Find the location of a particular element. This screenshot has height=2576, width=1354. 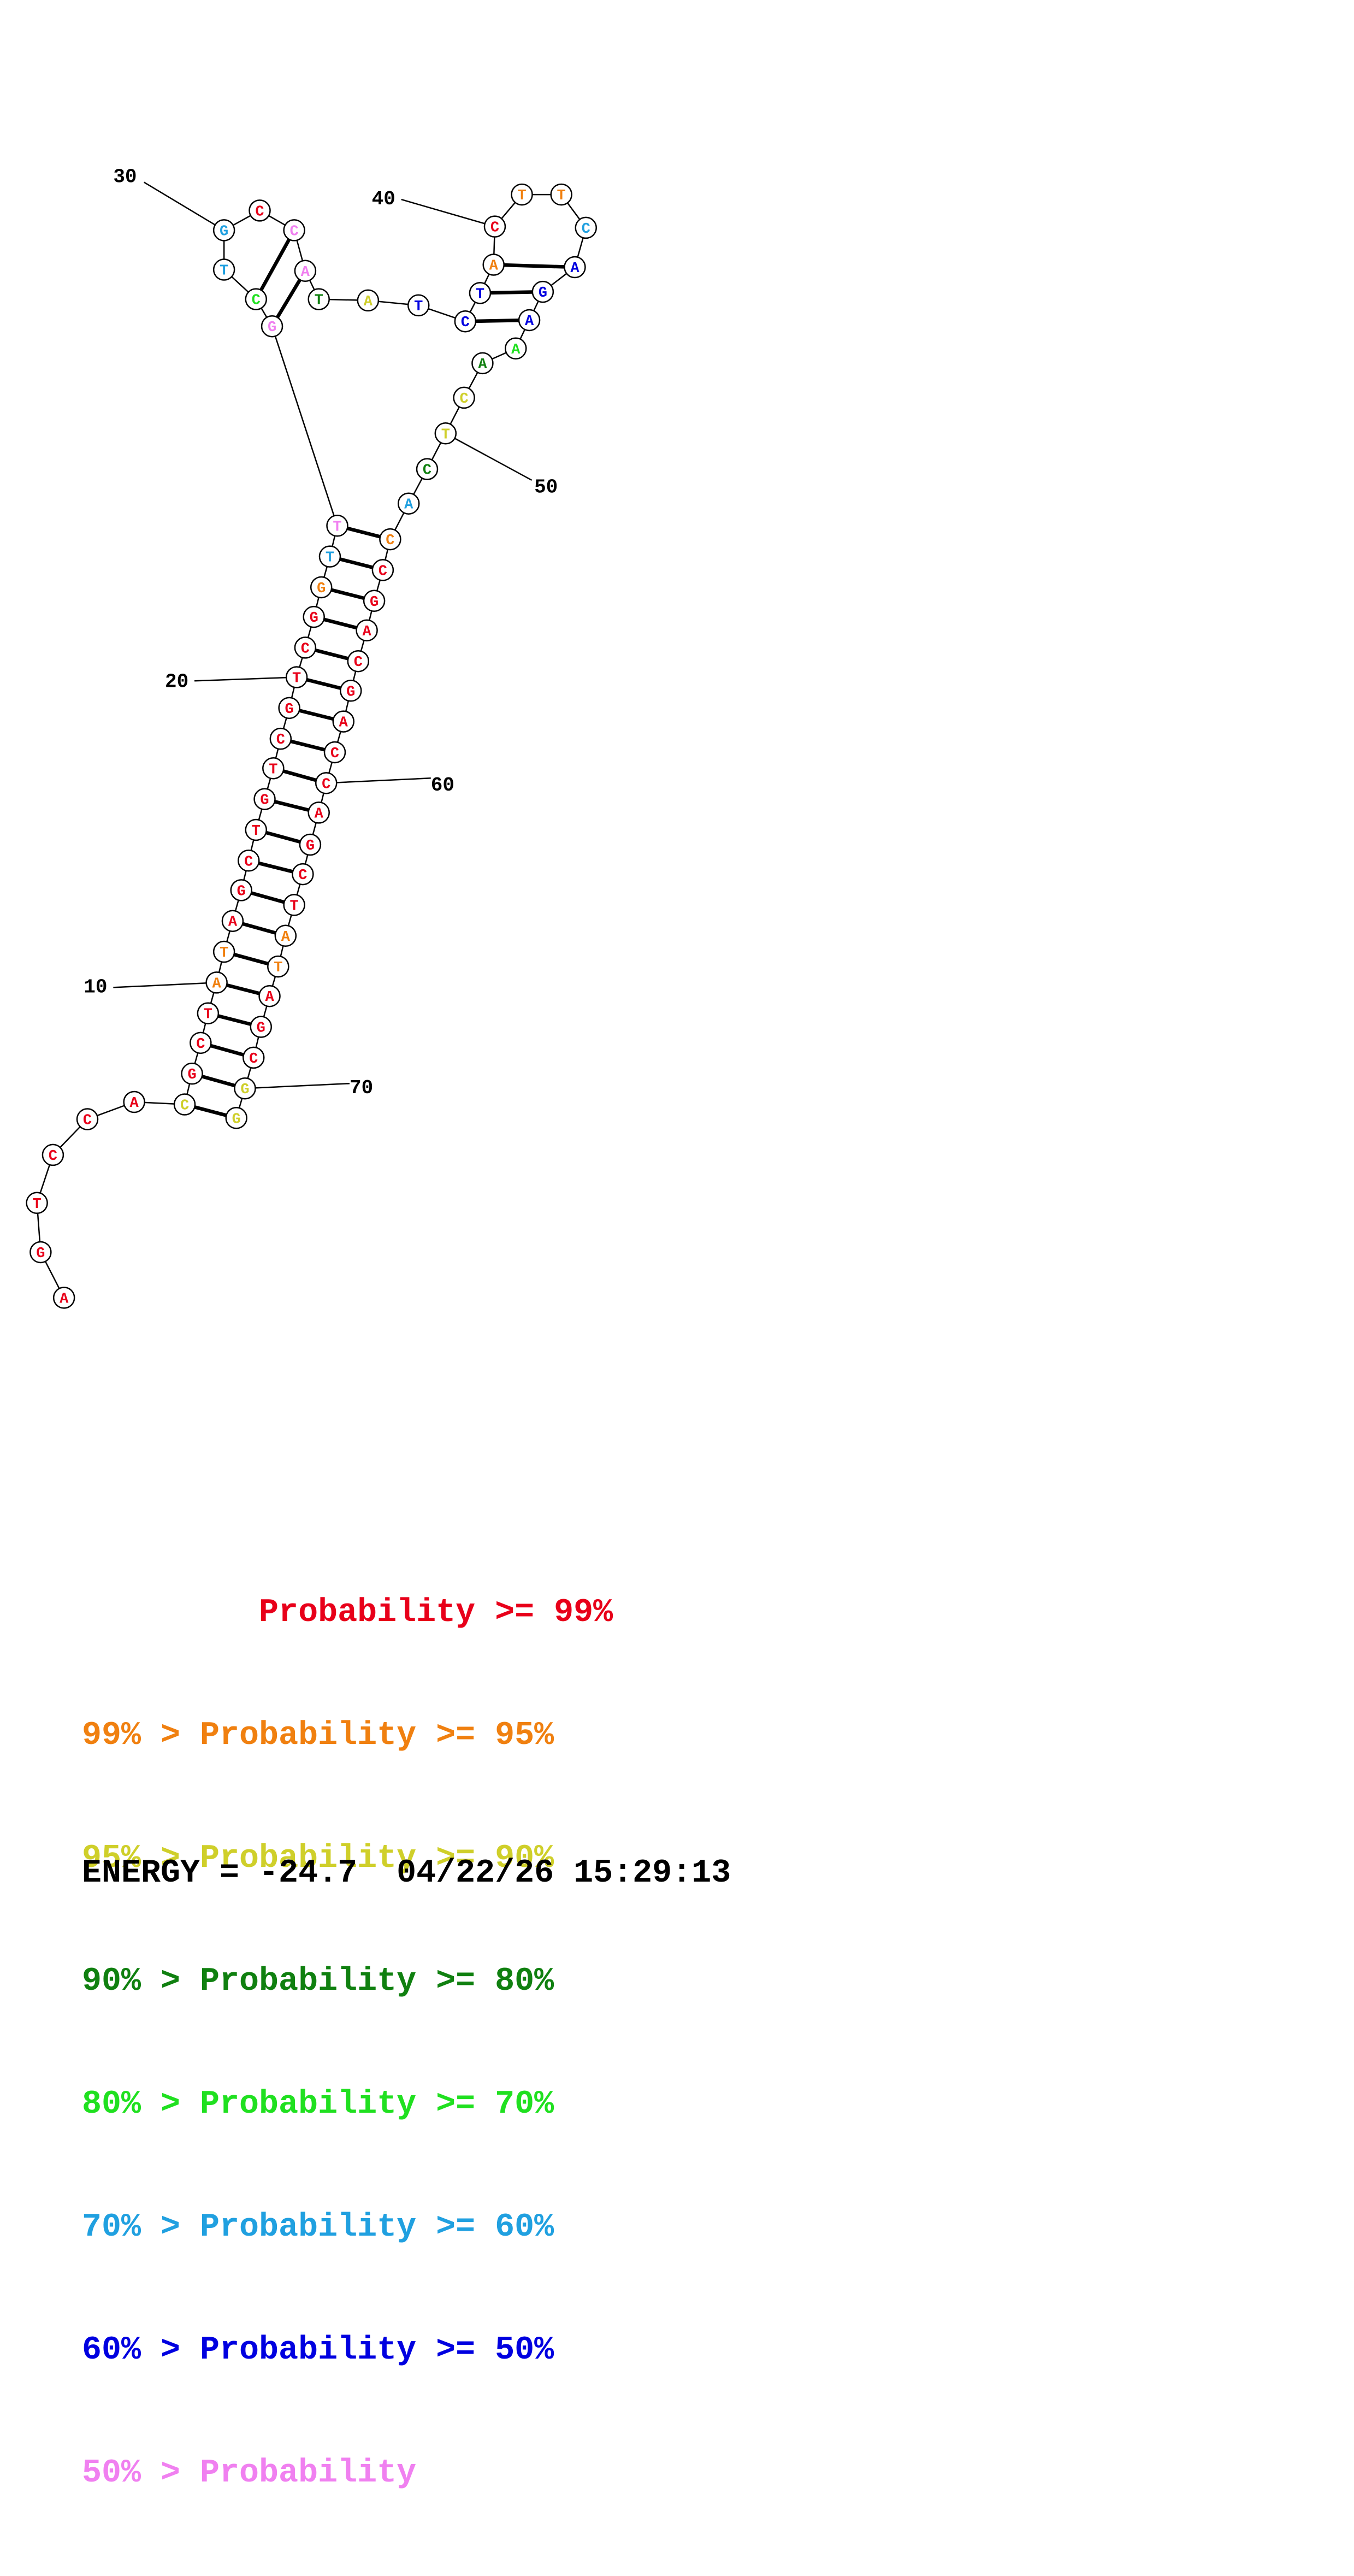

legend-row-4: 80% > Probability >= 70% is located at coordinates (318, 2104).